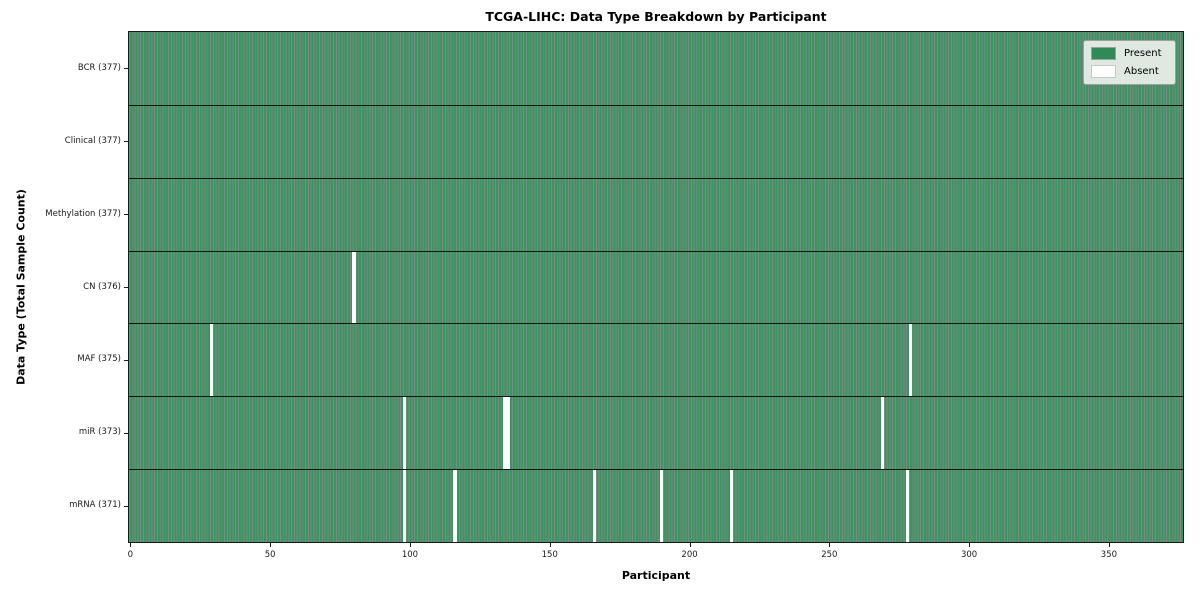 The image size is (1200, 600). What do you see at coordinates (410, 555) in the screenshot?
I see `x-tick-label: 100` at bounding box center [410, 555].